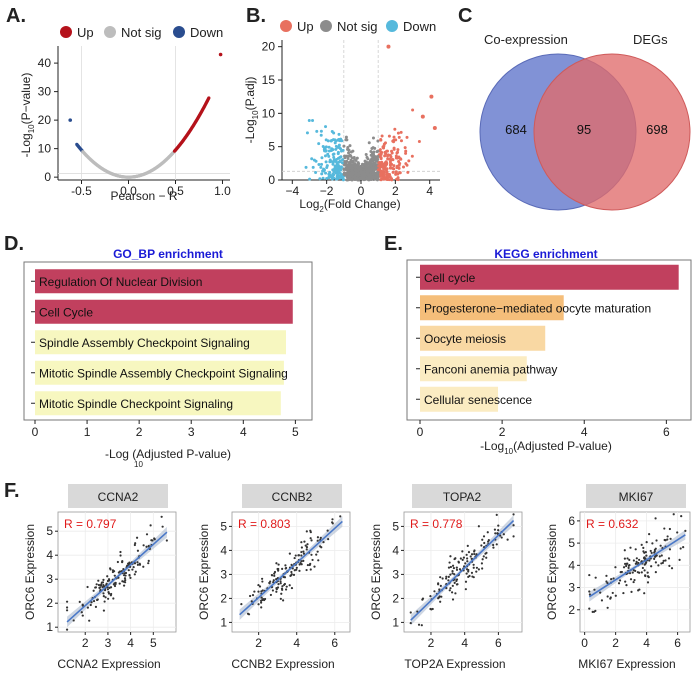 Image resolution: width=700 pixels, height=674 pixels. I want to click on a-x-label: Pearson − R, so click(143, 196).